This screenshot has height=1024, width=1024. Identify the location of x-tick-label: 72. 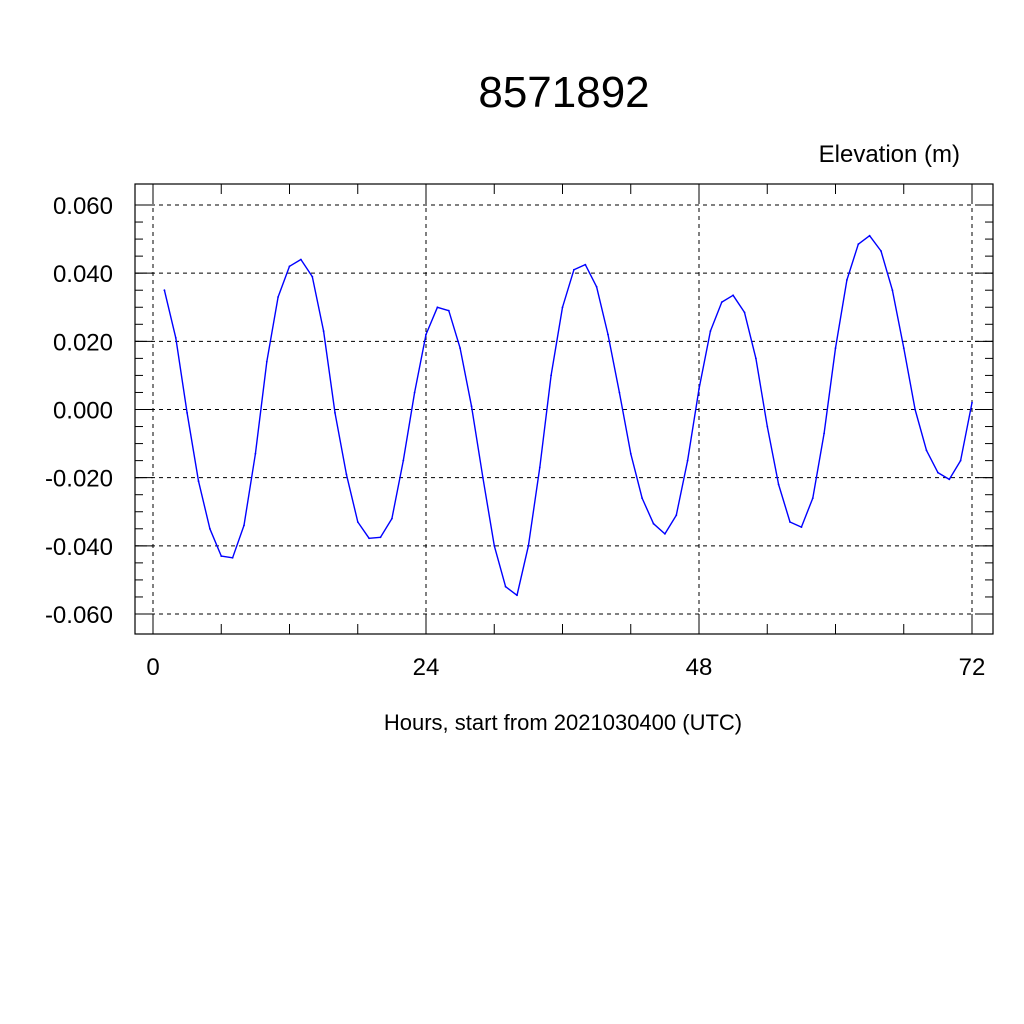
(972, 667).